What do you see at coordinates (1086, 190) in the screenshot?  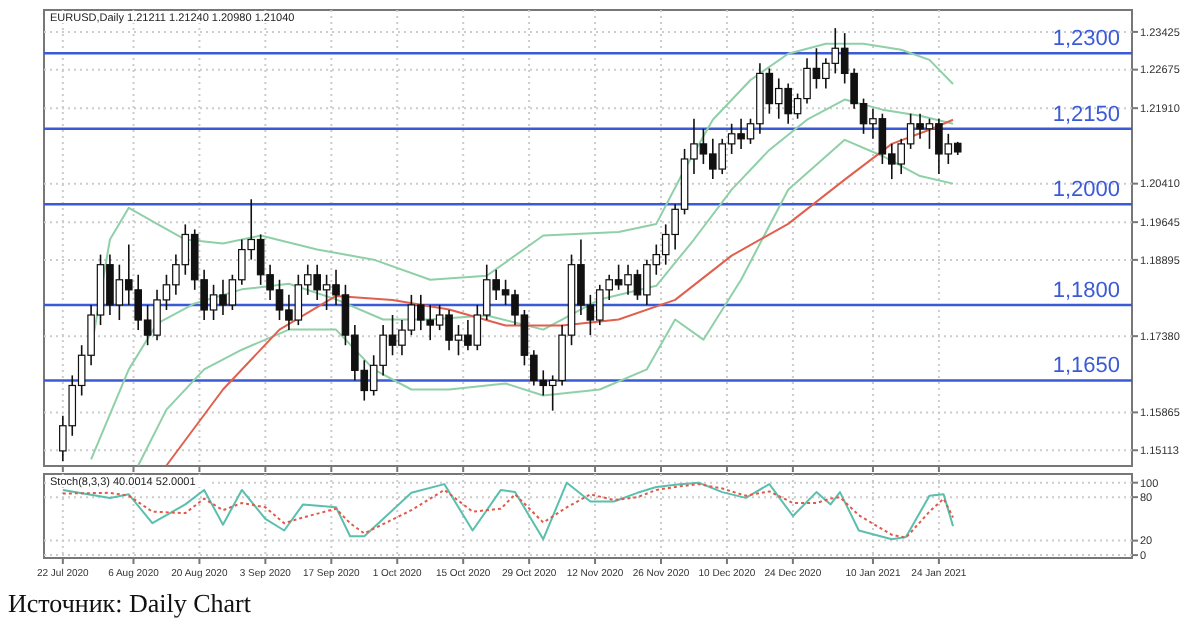 I see `ref-line-label: 1,2000` at bounding box center [1086, 190].